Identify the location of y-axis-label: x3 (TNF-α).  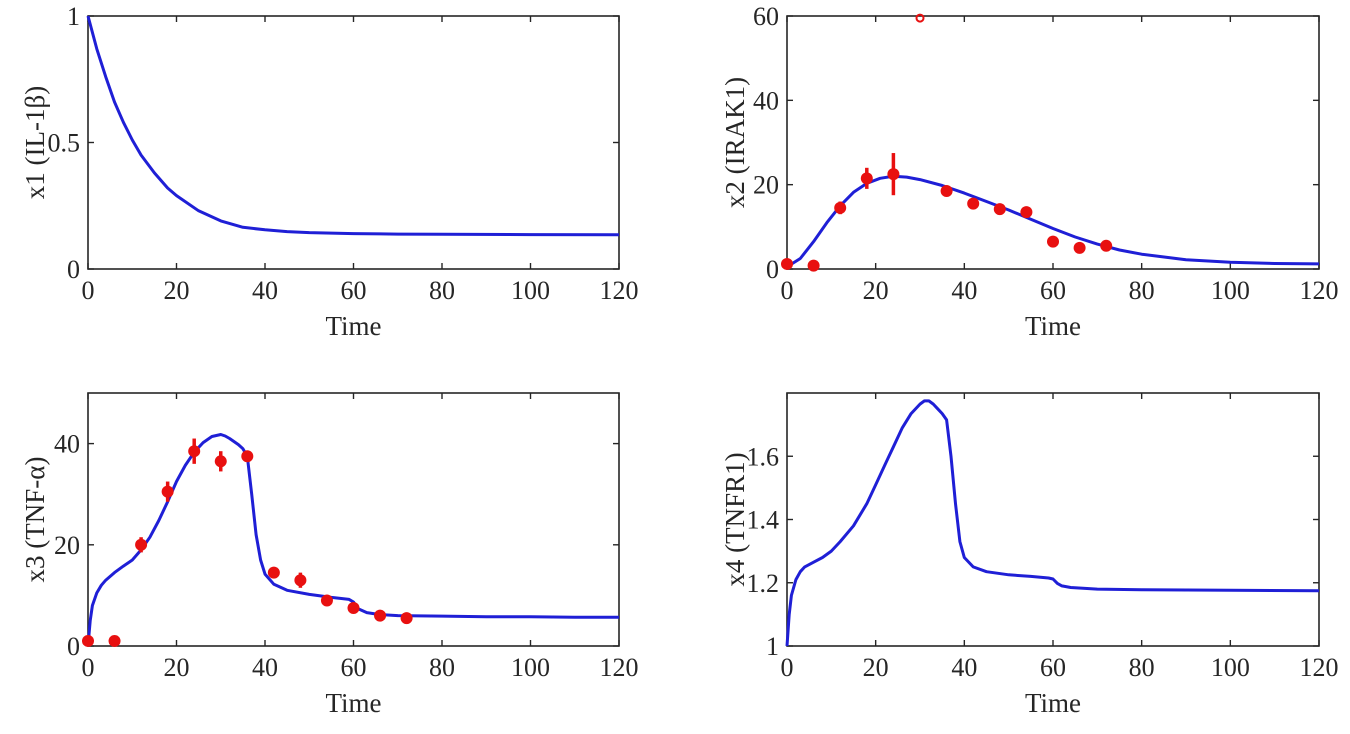
(35, 520).